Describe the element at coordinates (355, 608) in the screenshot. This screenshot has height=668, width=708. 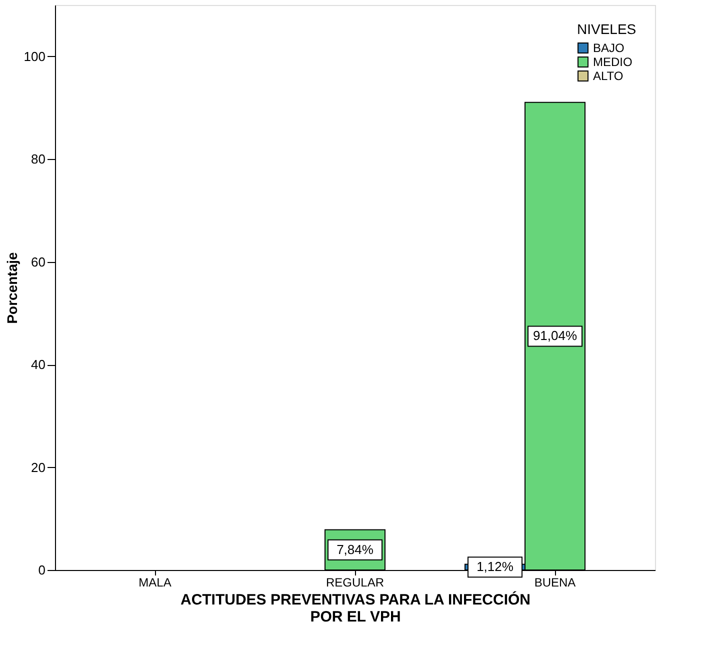
I see `x-axis-title: ACTITUDES PREVENTIVAS PARA LA INFECCIÓN POR EL VPH` at that location.